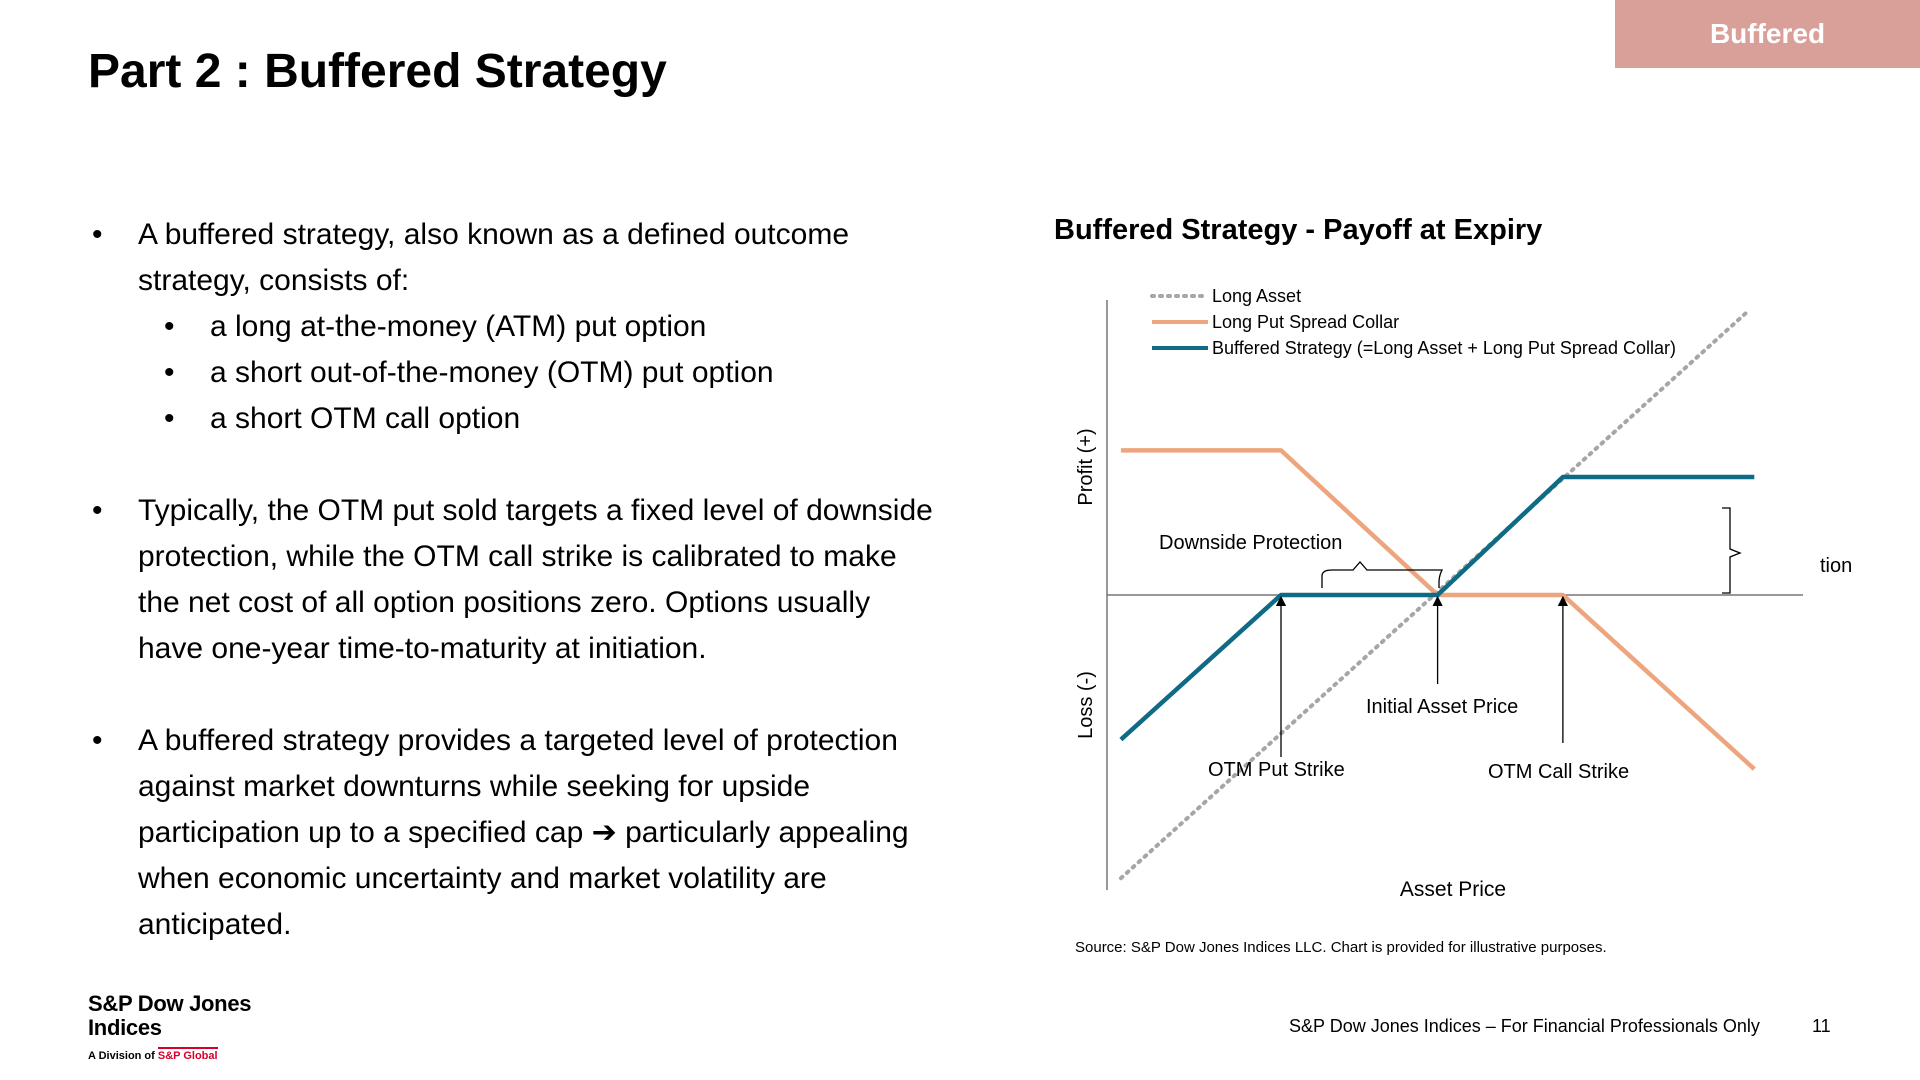  I want to click on logo-name-line: S&P Dow Jones, so click(170, 1003).